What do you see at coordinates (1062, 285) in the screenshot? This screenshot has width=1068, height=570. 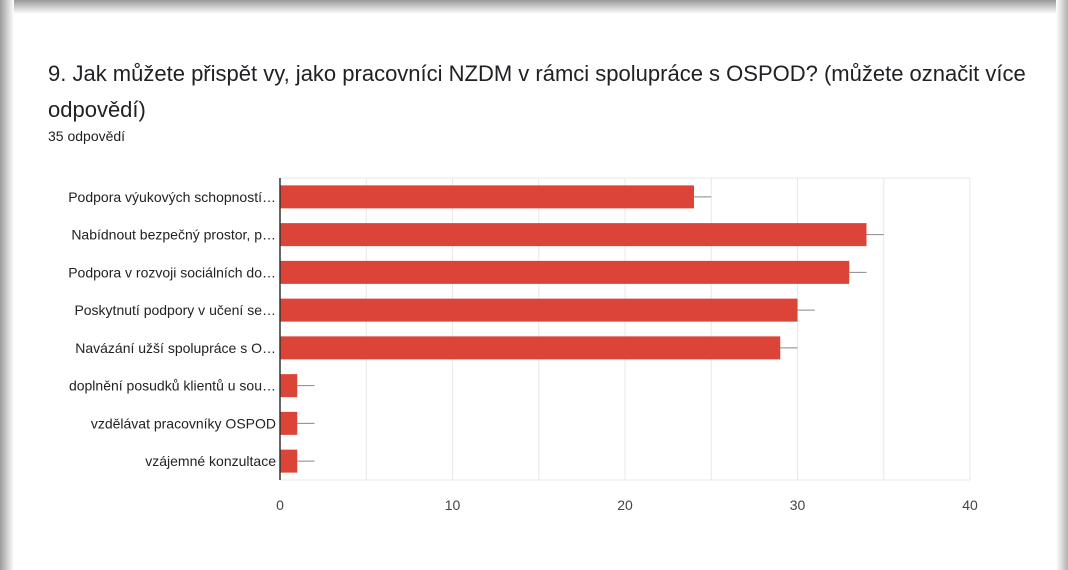 I see `frame-shadow-right` at bounding box center [1062, 285].